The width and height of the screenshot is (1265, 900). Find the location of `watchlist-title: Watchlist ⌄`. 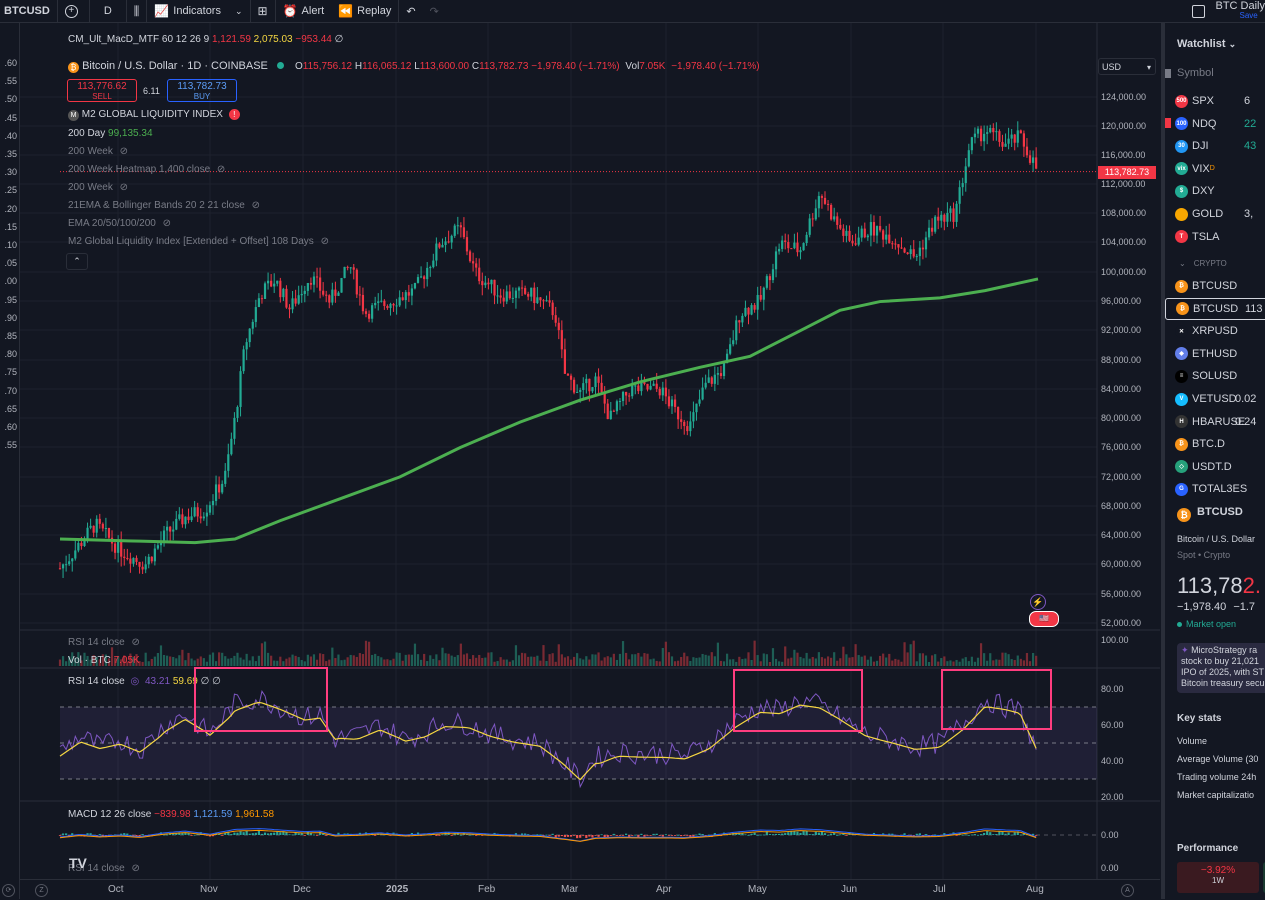

watchlist-title: Watchlist ⌄ is located at coordinates (1206, 44).